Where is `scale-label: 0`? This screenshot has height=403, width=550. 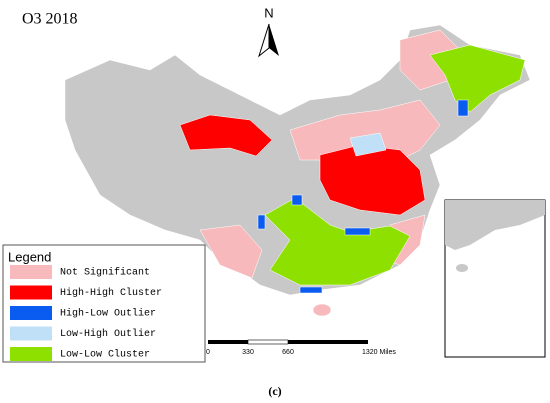 scale-label: 0 is located at coordinates (208, 352).